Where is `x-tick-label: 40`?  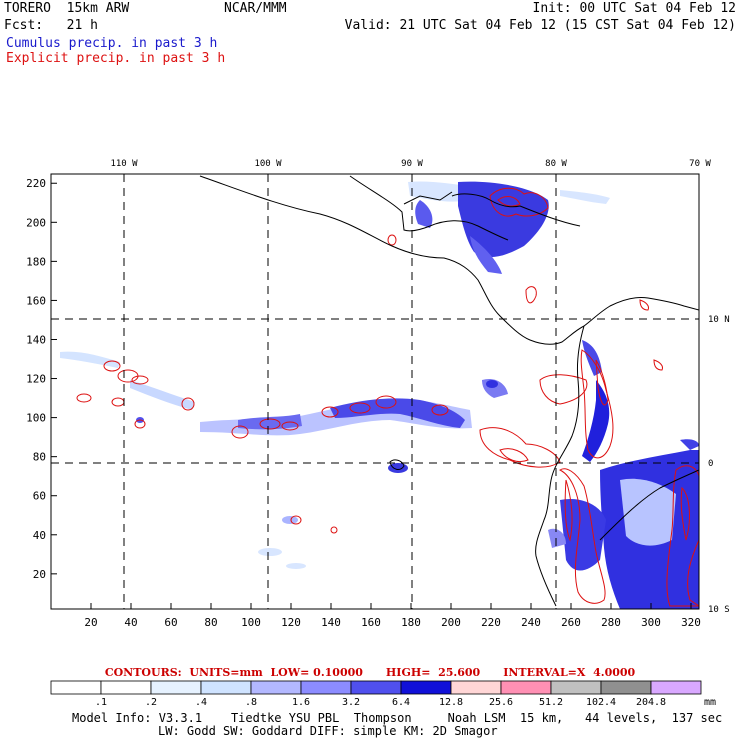 x-tick-label: 40 is located at coordinates (130, 622).